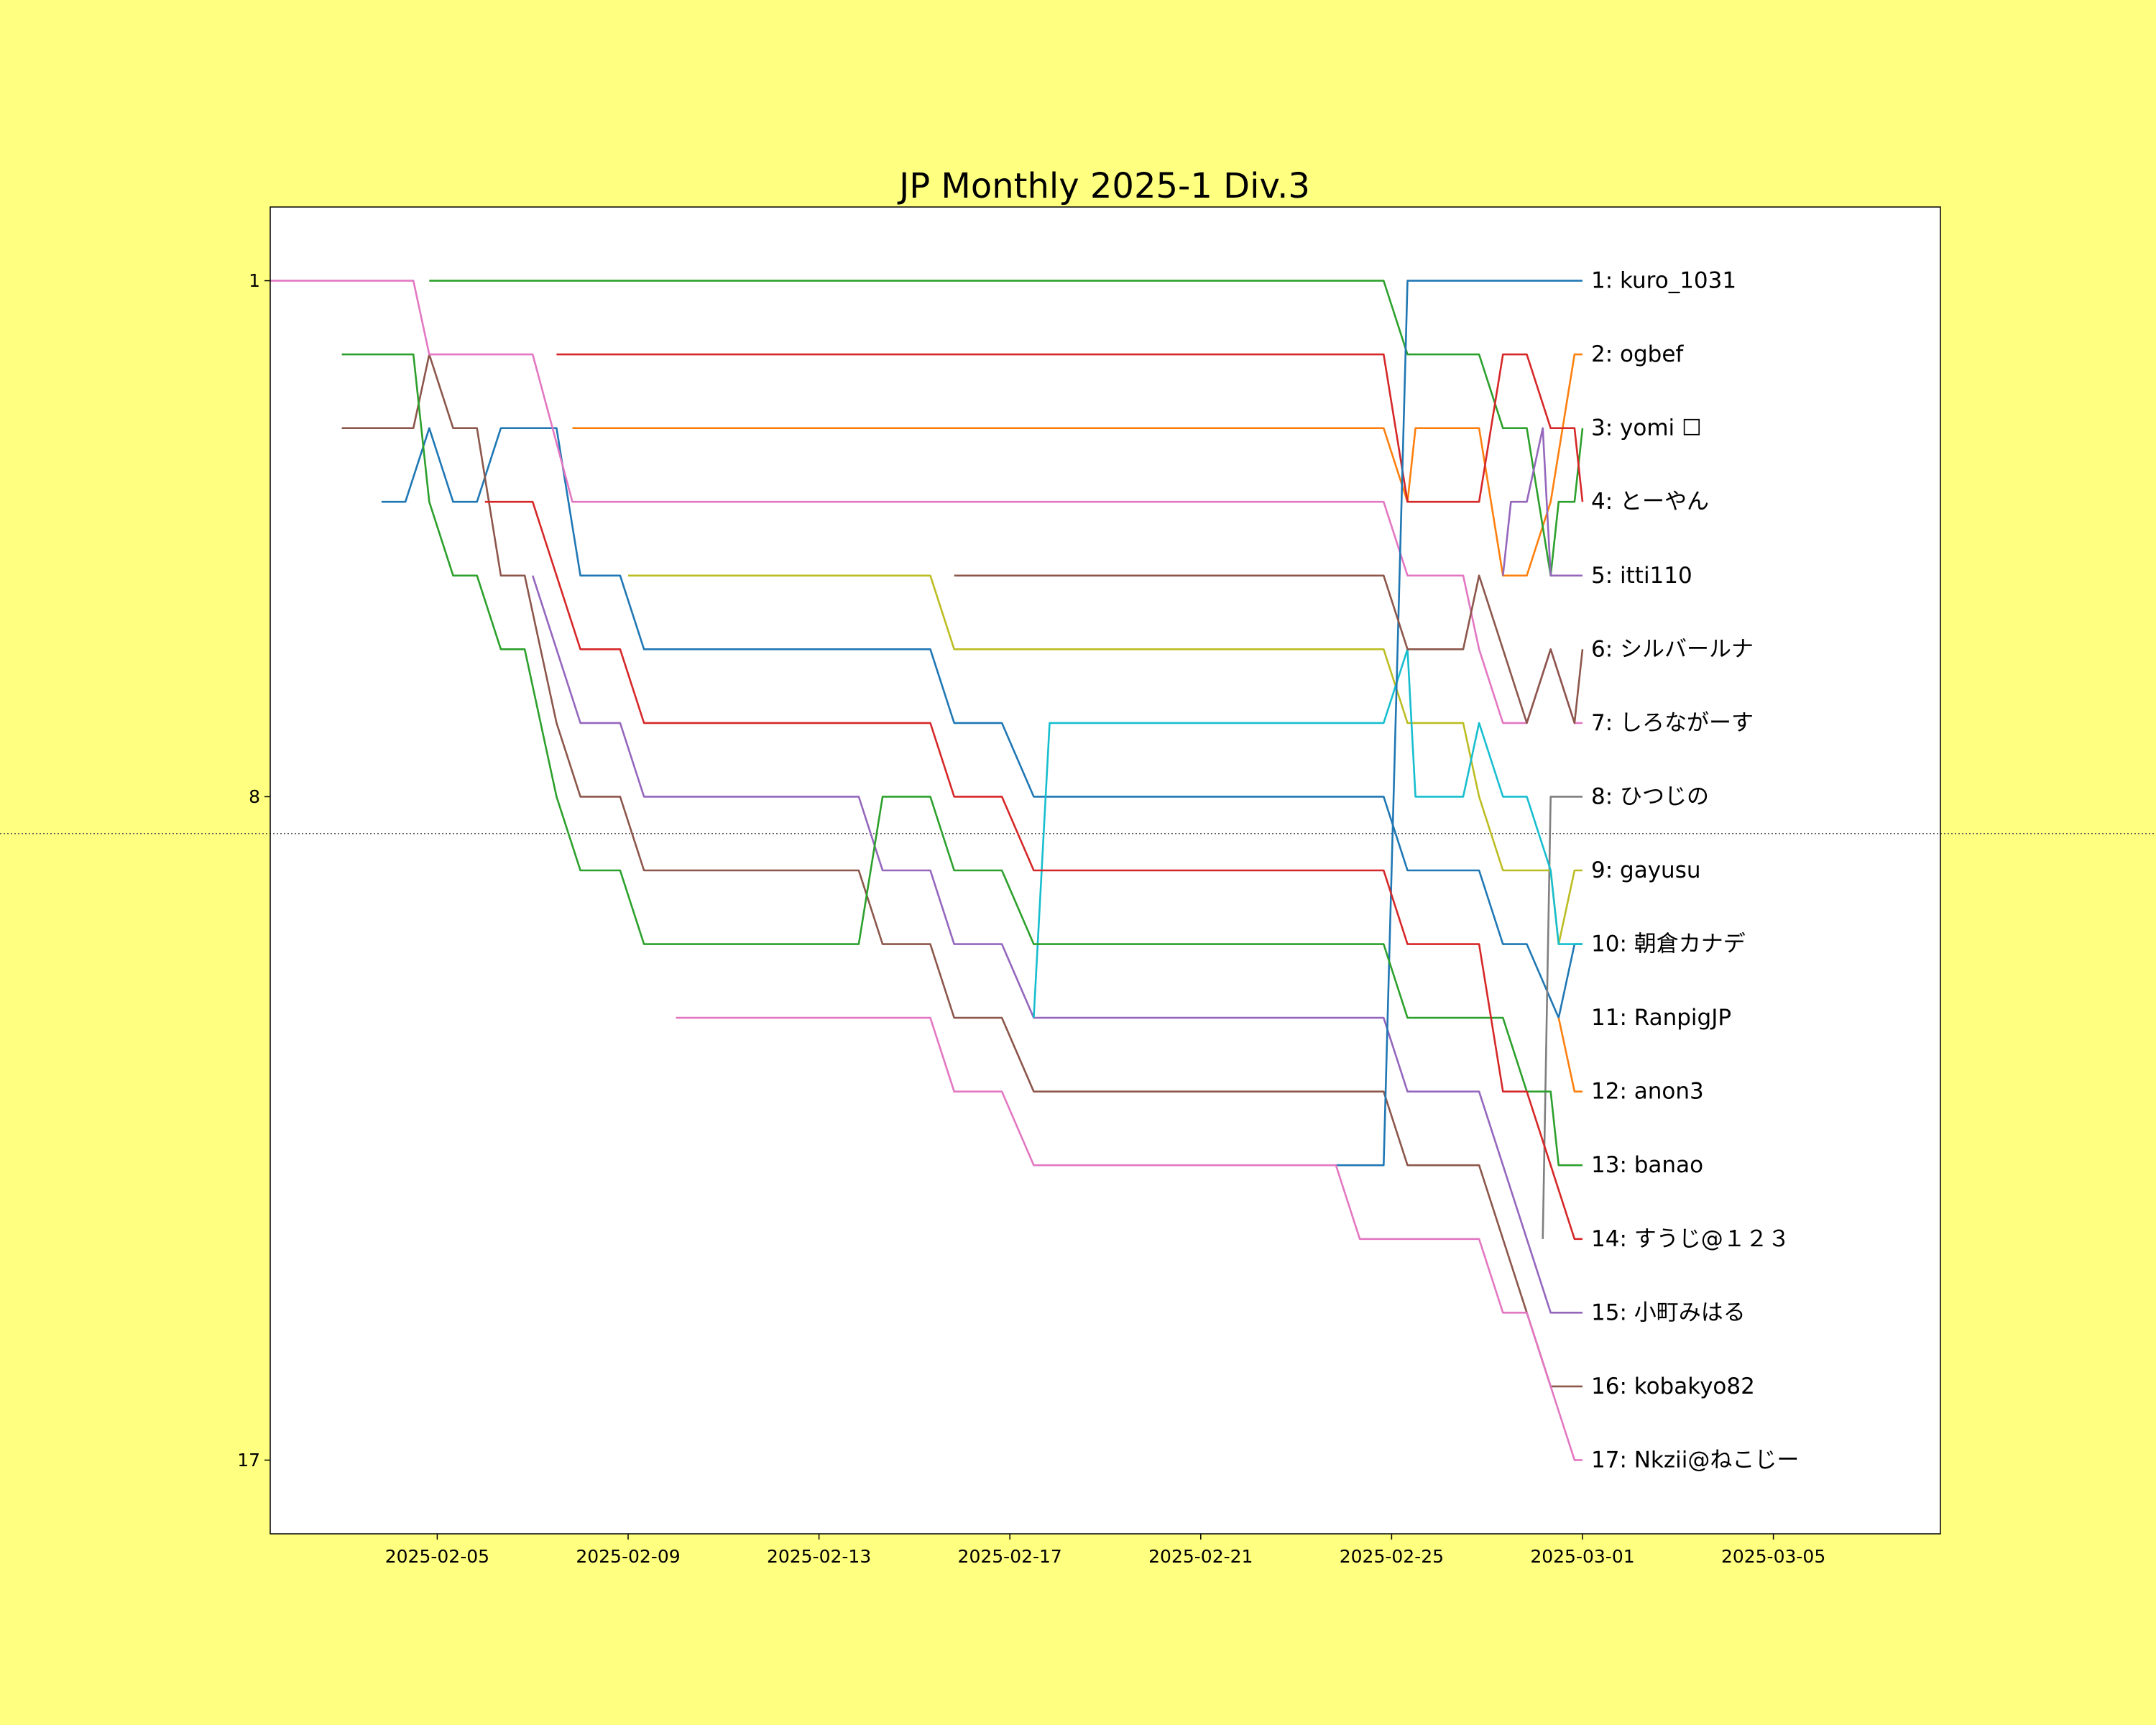  What do you see at coordinates (1269, 649) in the screenshot?
I see `series-line-16-kobakyo82` at bounding box center [1269, 649].